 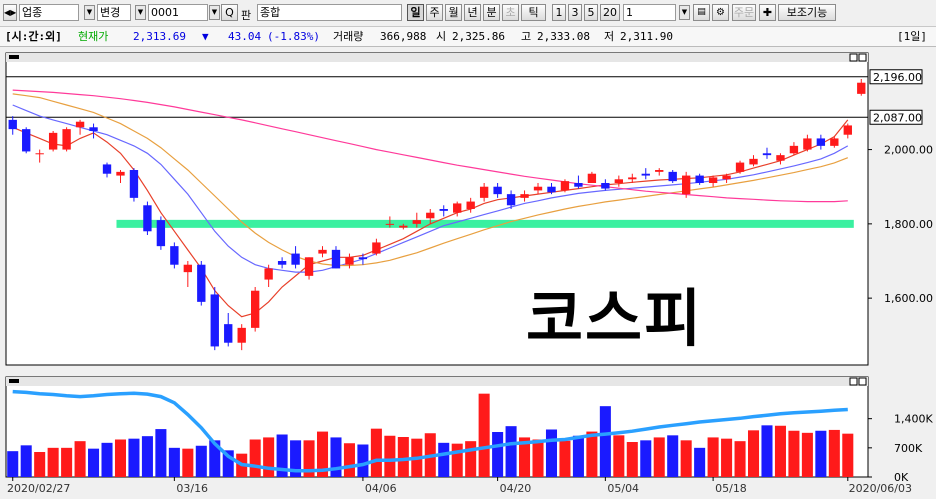 I want to click on support-band, so click(x=485, y=223).